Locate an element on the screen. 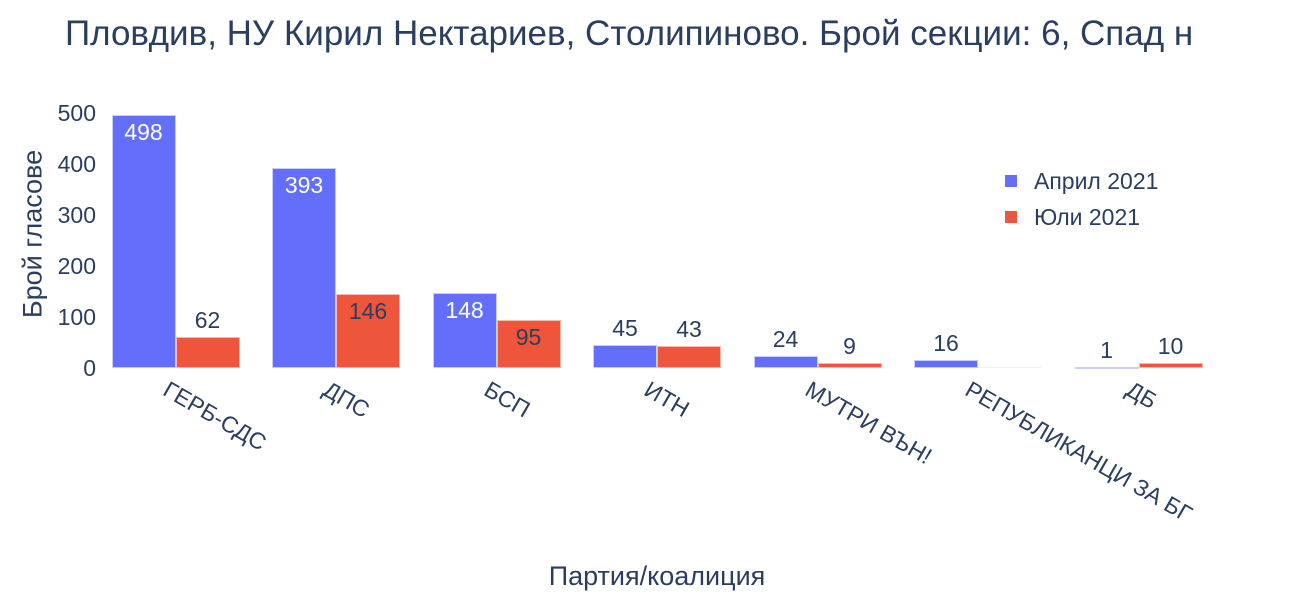  bar-value-label: 95 is located at coordinates (528, 336).